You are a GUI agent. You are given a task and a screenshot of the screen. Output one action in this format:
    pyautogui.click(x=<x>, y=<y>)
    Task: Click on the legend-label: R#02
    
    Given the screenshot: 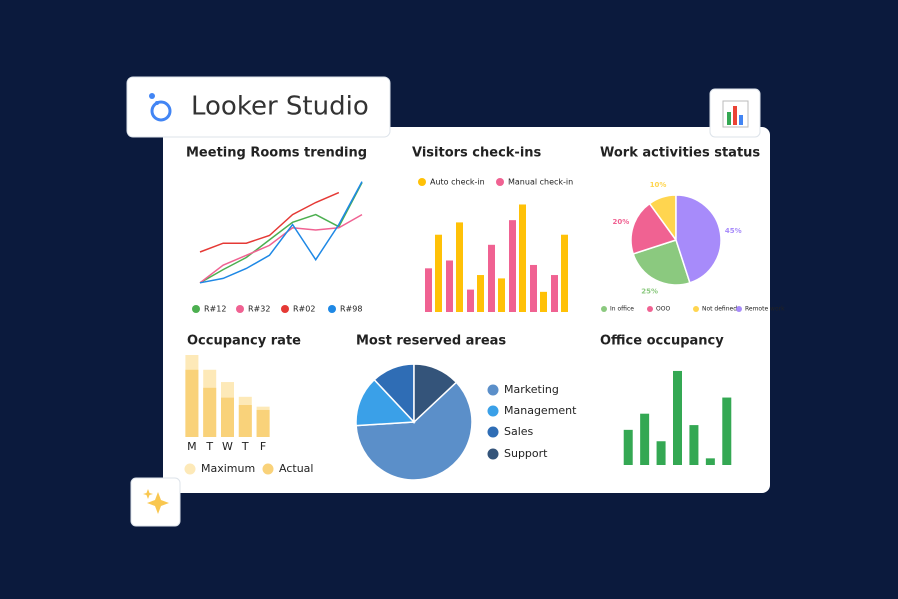 What is the action you would take?
    pyautogui.click(x=304, y=309)
    